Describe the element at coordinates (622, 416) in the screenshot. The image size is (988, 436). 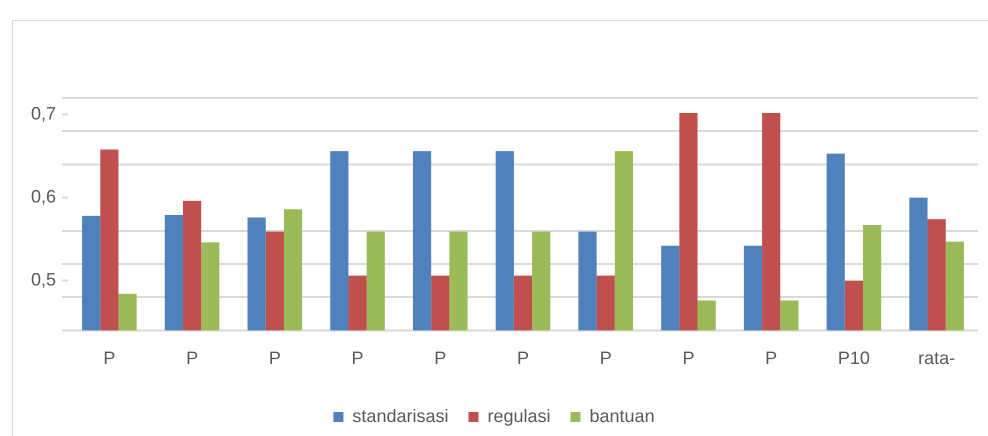
I see `legend-label: bantuan` at that location.